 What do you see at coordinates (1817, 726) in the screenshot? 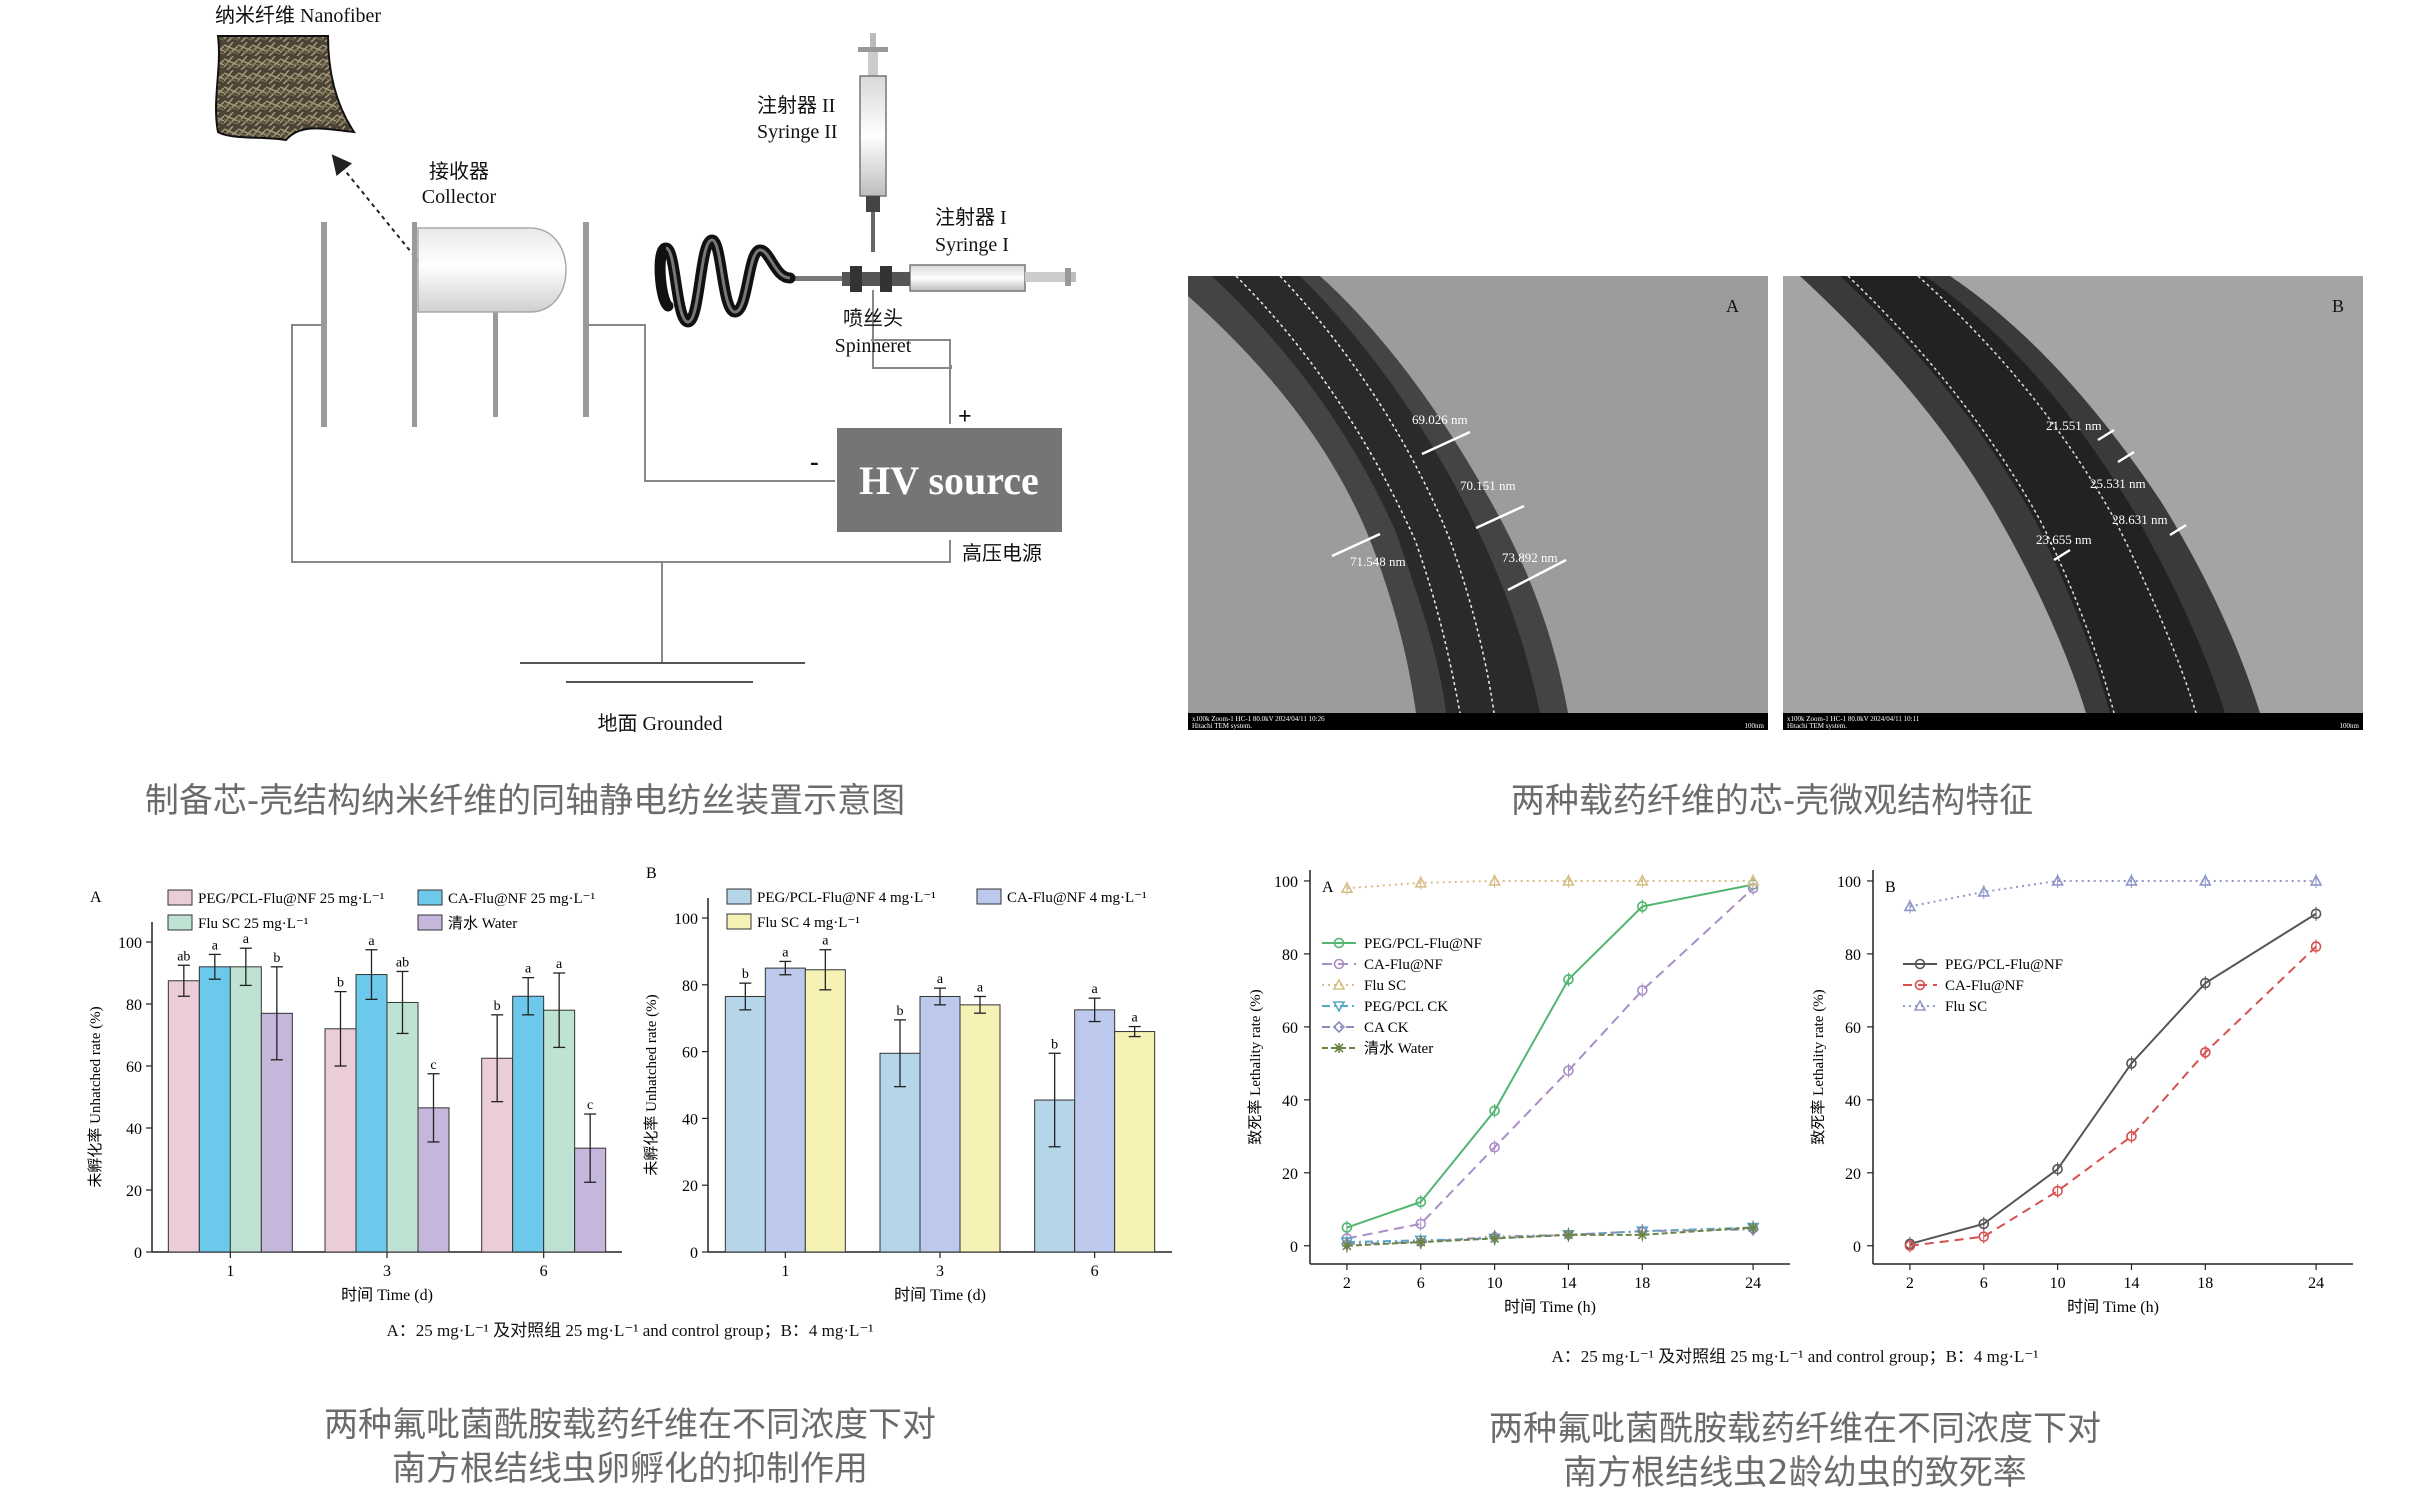
I see `tem-b-footer-left2: Hitachi TEM system.` at bounding box center [1817, 726].